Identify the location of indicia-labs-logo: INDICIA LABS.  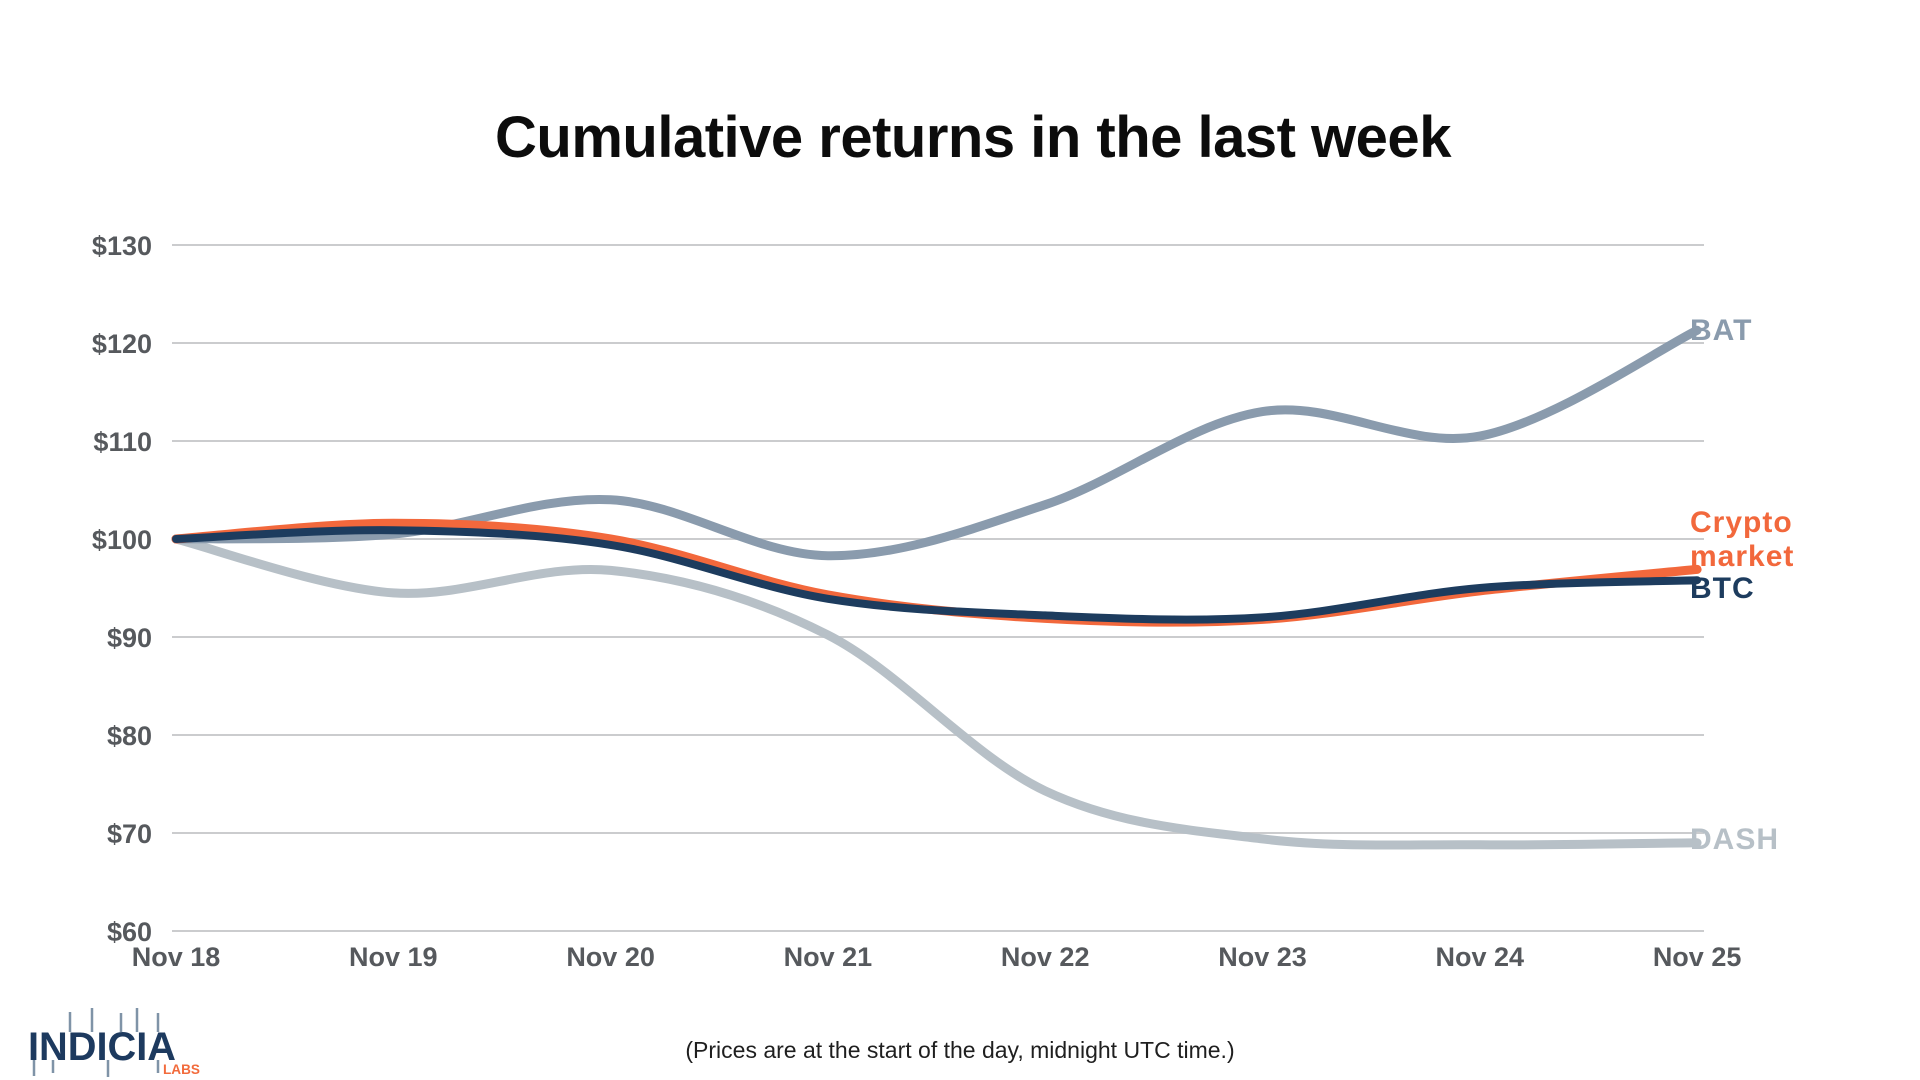
(114, 1042).